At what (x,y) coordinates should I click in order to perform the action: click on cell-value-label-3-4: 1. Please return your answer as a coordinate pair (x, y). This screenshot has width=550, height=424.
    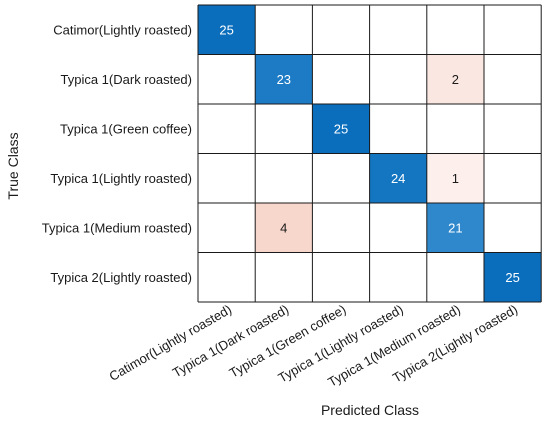
    Looking at the image, I should click on (455, 178).